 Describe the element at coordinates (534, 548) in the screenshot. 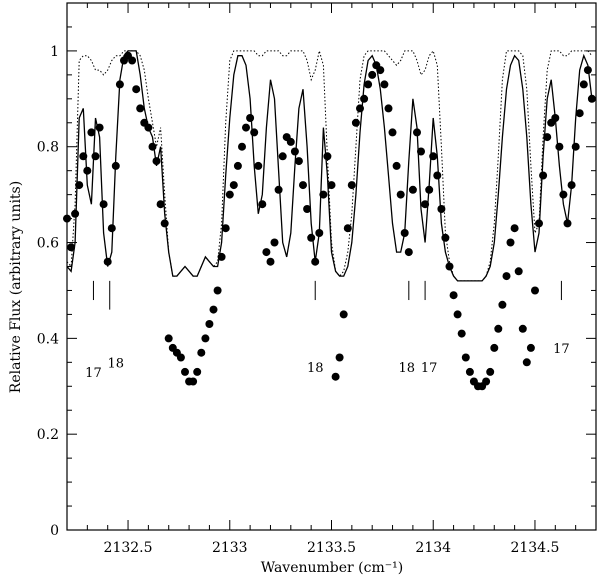

I see `x-tick-label: 2134.5` at that location.